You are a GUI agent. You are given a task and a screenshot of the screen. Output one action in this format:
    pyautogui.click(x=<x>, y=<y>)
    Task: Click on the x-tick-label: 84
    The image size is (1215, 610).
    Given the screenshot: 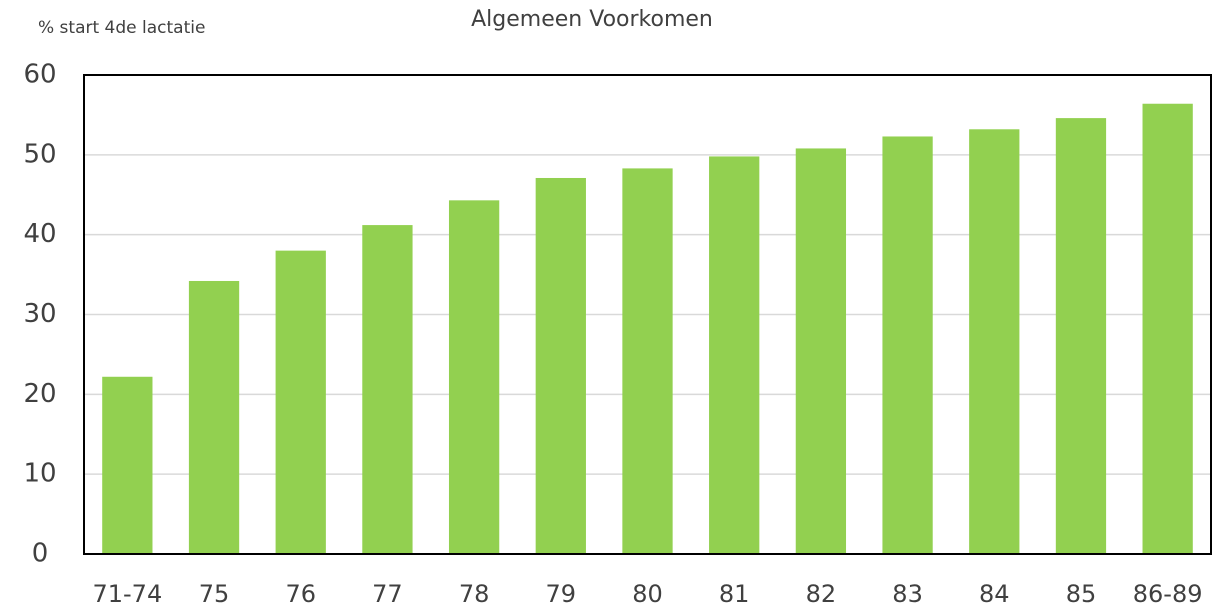 What is the action you would take?
    pyautogui.click(x=994, y=594)
    